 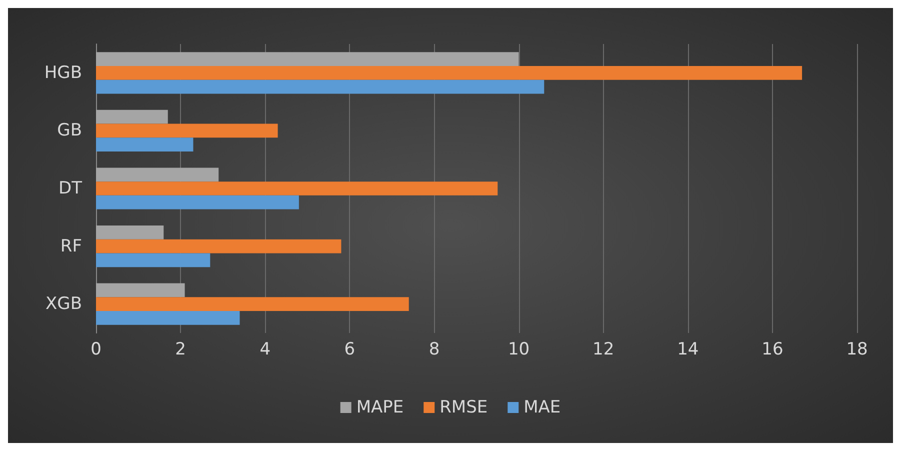 I want to click on x-tick-label: 18, so click(x=857, y=350).